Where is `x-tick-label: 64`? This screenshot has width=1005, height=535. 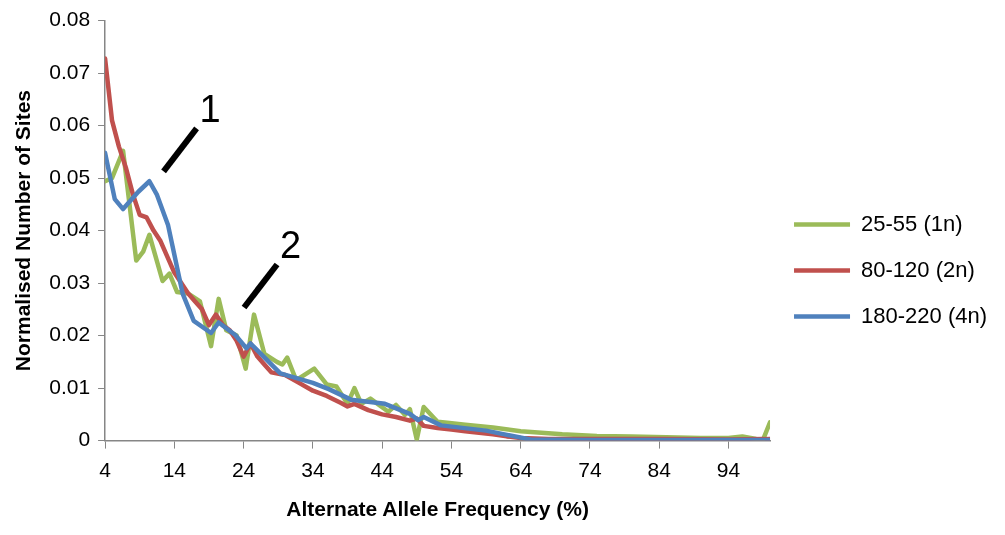 x-tick-label: 64 is located at coordinates (520, 469).